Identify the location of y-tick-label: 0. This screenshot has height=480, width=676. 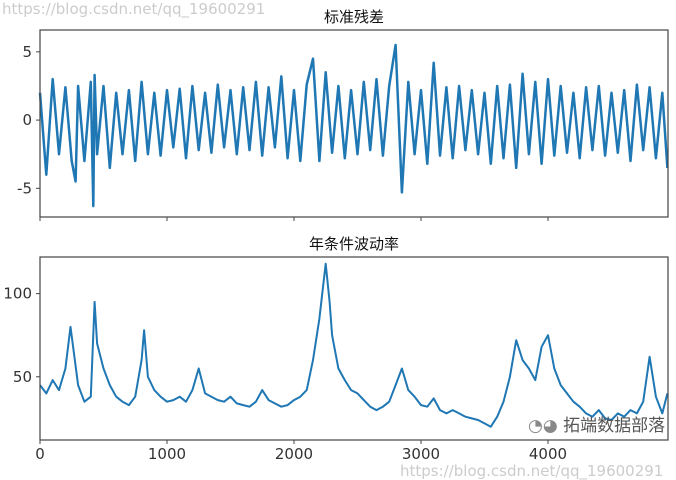
(27, 120).